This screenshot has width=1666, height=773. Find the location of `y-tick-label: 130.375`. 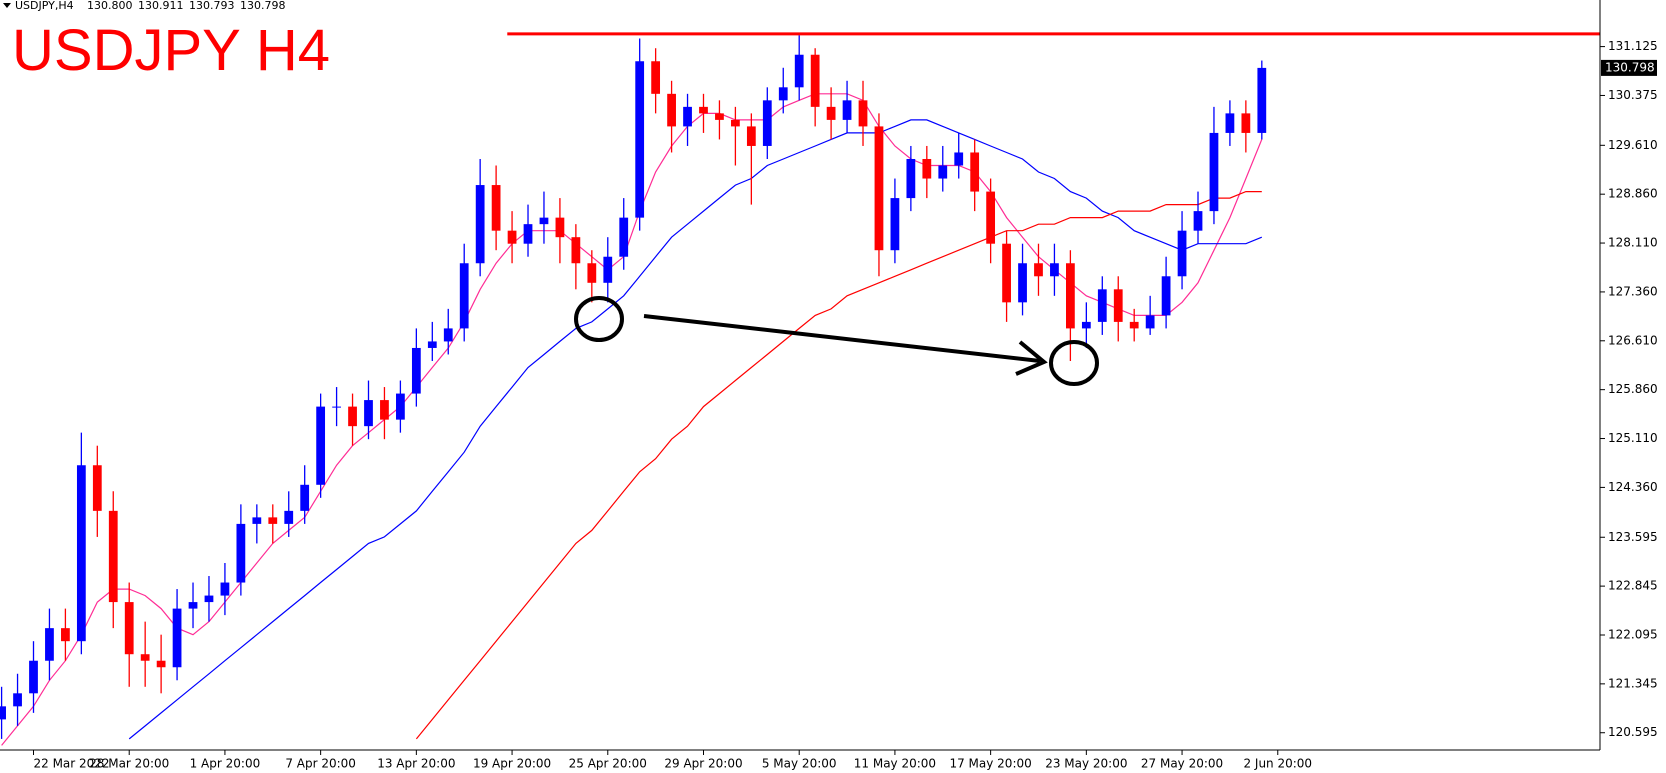

y-tick-label: 130.375 is located at coordinates (1633, 95).